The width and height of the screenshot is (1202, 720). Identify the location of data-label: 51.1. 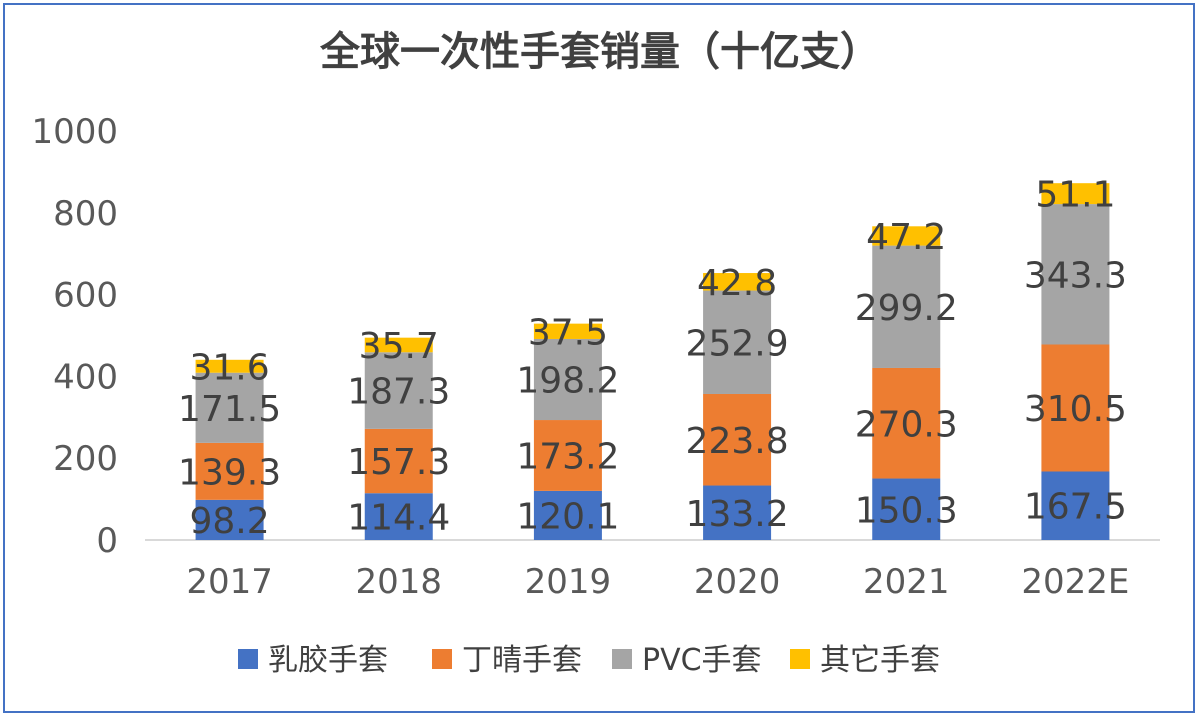
(1075, 195).